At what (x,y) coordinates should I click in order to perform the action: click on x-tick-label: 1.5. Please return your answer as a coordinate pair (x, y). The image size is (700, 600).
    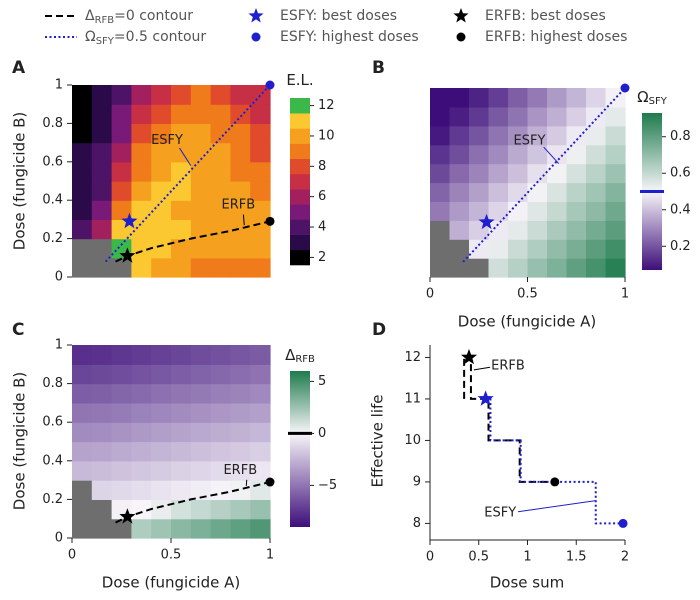
    Looking at the image, I should click on (576, 557).